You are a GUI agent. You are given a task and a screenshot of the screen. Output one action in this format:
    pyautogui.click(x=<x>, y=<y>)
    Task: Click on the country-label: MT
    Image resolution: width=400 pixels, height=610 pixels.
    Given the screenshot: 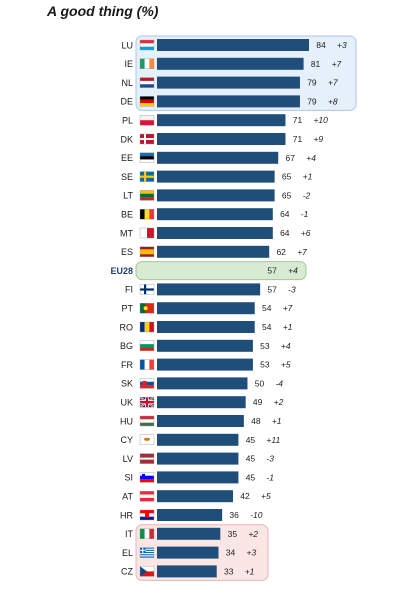 What is the action you would take?
    pyautogui.click(x=126, y=233)
    